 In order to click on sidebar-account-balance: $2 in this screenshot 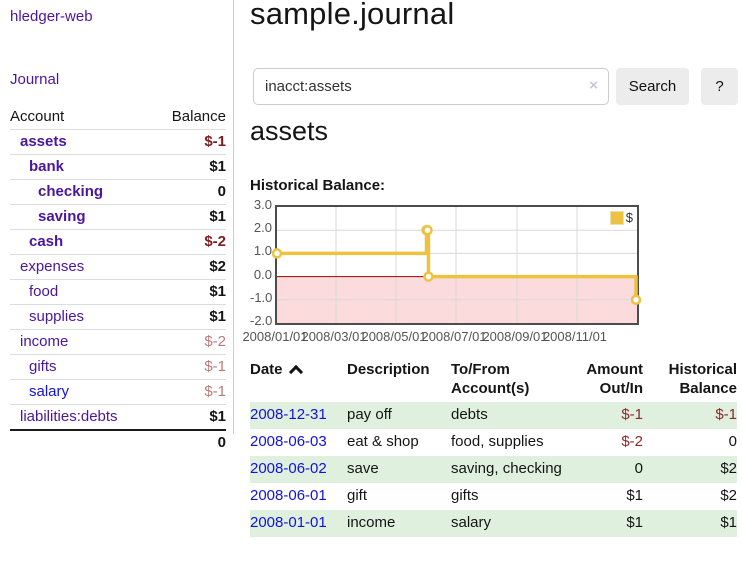, I will do `click(217, 266)`.